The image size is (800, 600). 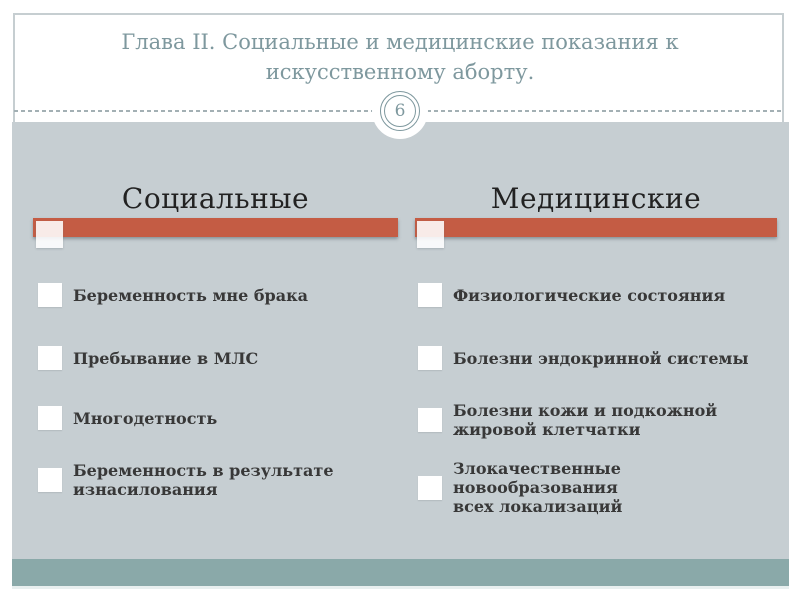 I want to click on list-item: Физиологические состояния, so click(x=600, y=295).